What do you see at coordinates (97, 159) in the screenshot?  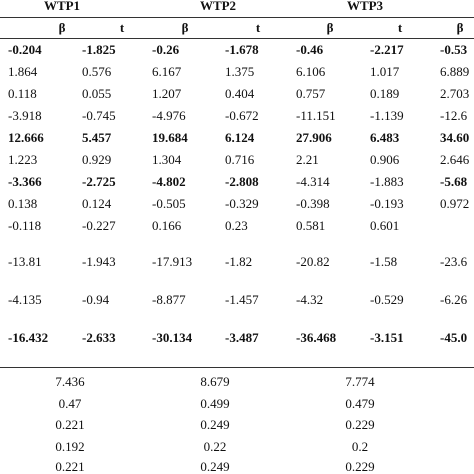 I see `cell: 0.929` at bounding box center [97, 159].